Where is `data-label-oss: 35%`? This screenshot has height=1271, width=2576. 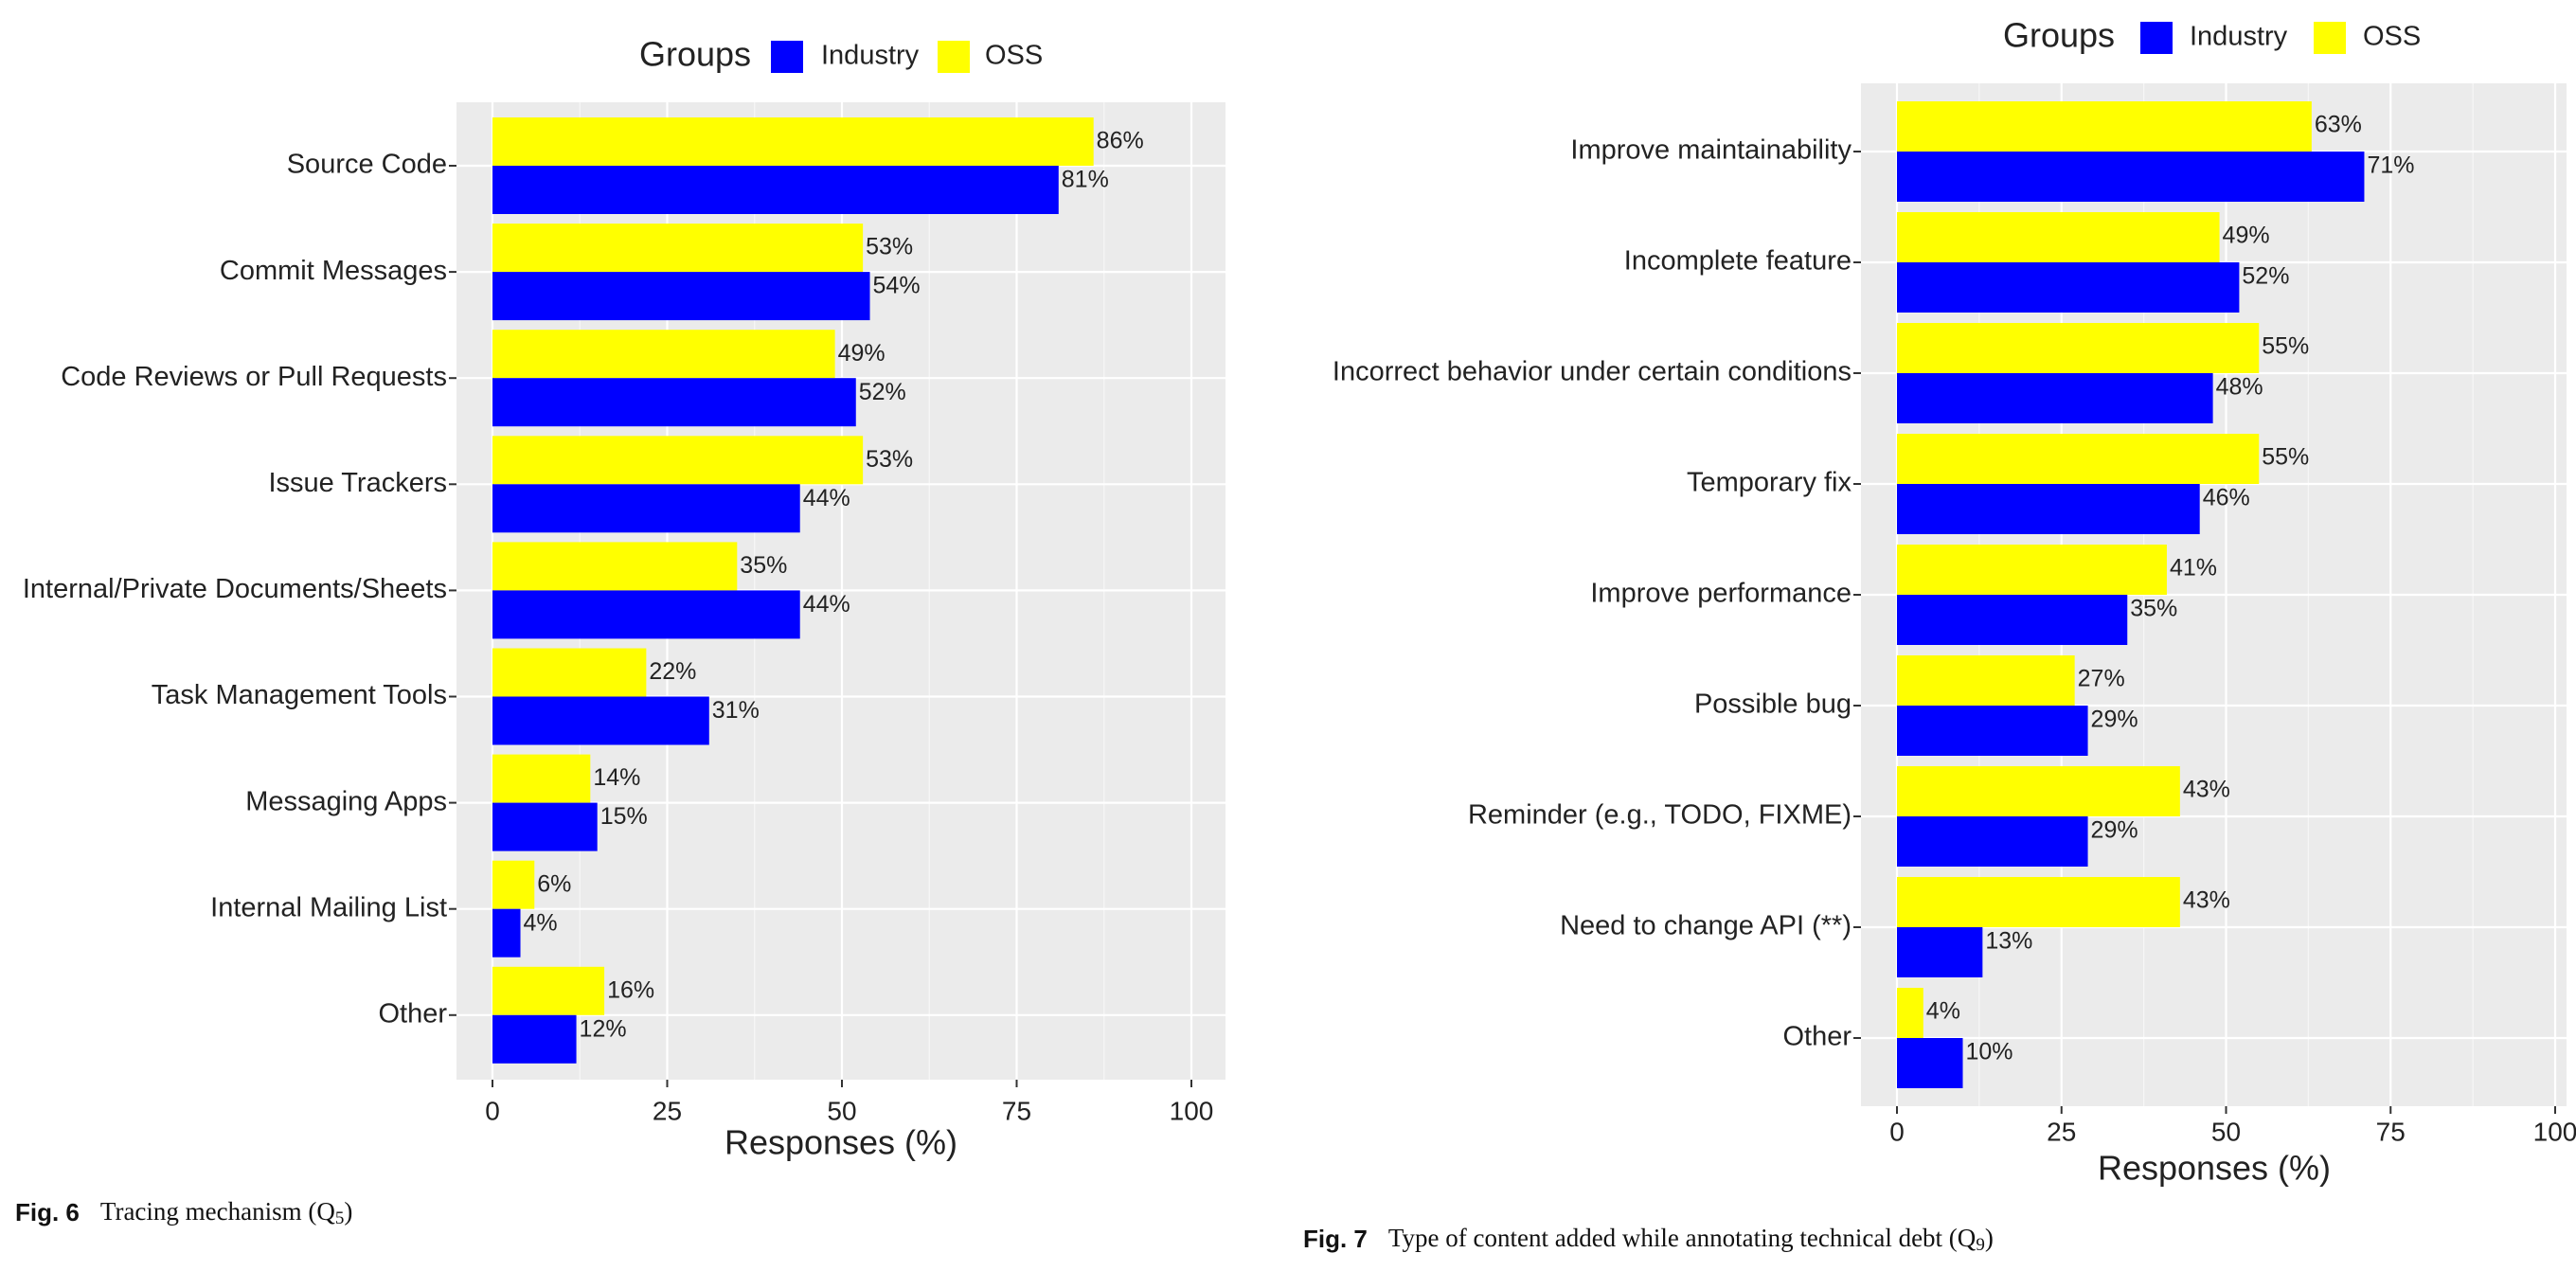
data-label-oss: 35% is located at coordinates (763, 565).